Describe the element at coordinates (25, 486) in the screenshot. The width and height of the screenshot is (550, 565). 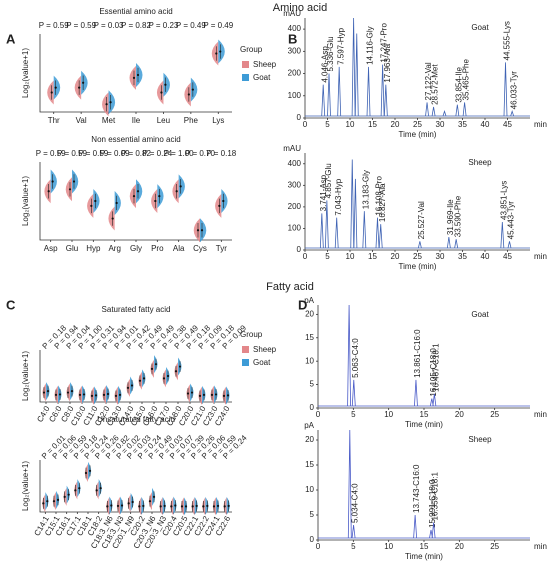
I see `y-axis-label: Log₂(value+1)` at that location.